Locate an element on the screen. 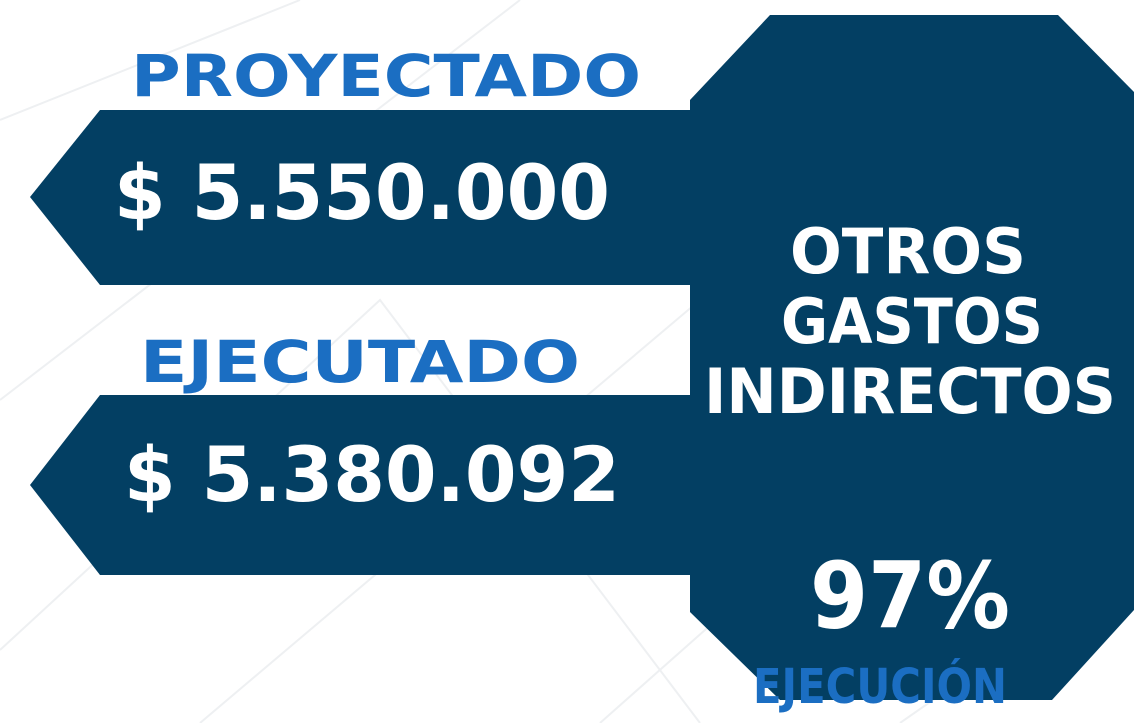 The width and height of the screenshot is (1134, 723). category-line: GASTOS is located at coordinates (912, 321).